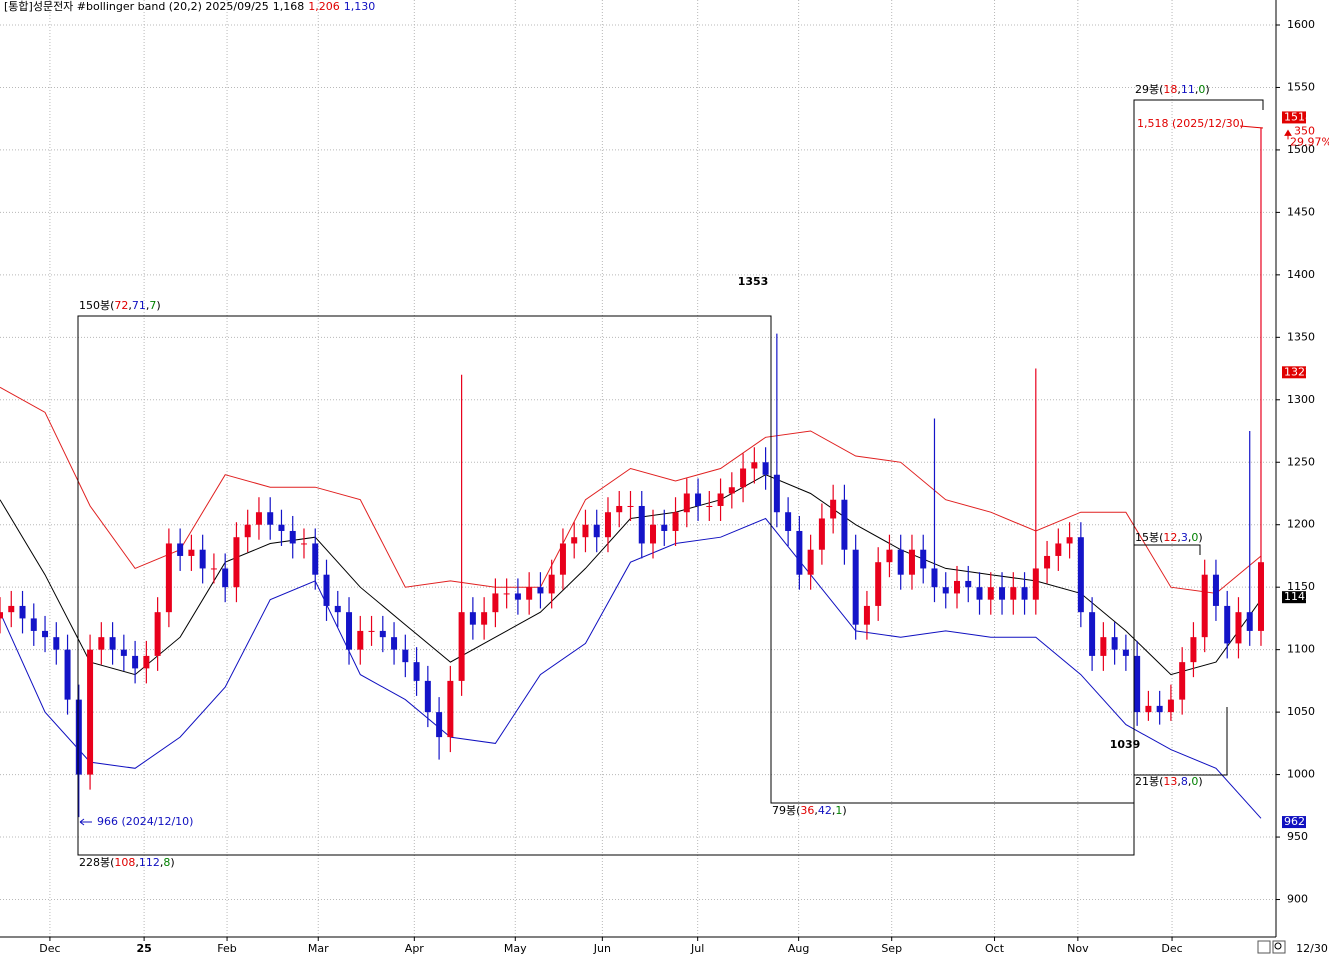 Image resolution: width=1329 pixels, height=957 pixels. Describe the element at coordinates (1264, 947) in the screenshot. I see `zoom-out-button` at that location.